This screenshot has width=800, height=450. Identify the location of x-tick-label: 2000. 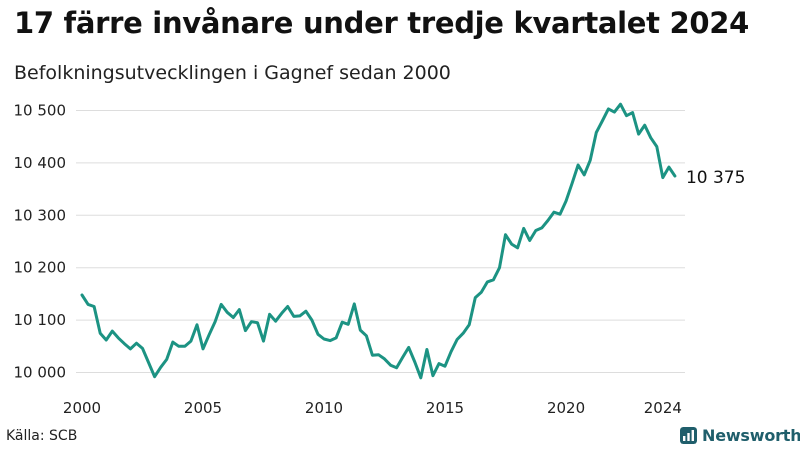
(82, 408).